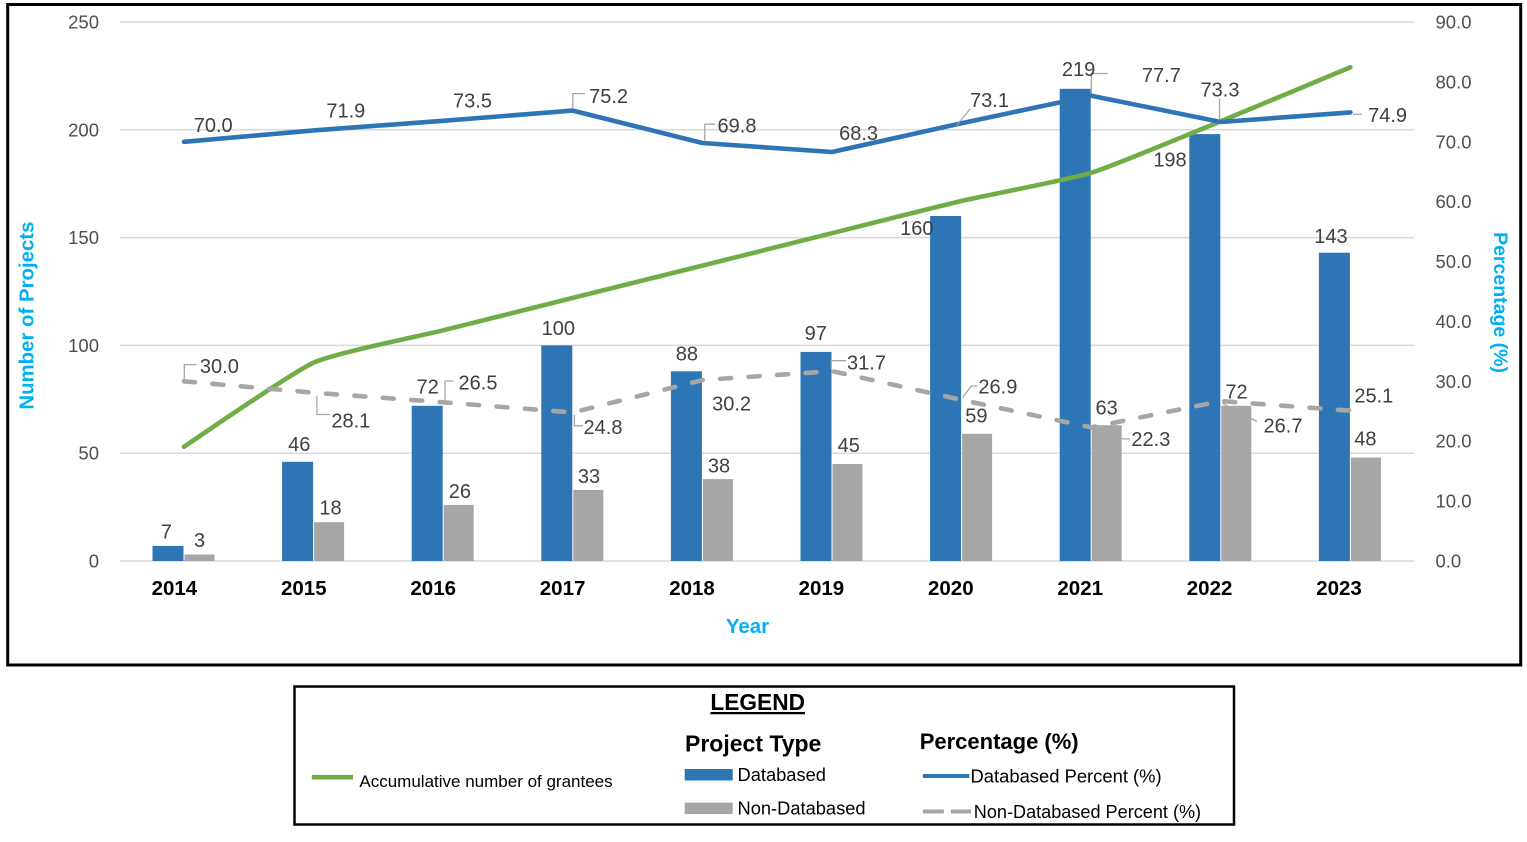  I want to click on svg-text: 0, so click(94, 561).